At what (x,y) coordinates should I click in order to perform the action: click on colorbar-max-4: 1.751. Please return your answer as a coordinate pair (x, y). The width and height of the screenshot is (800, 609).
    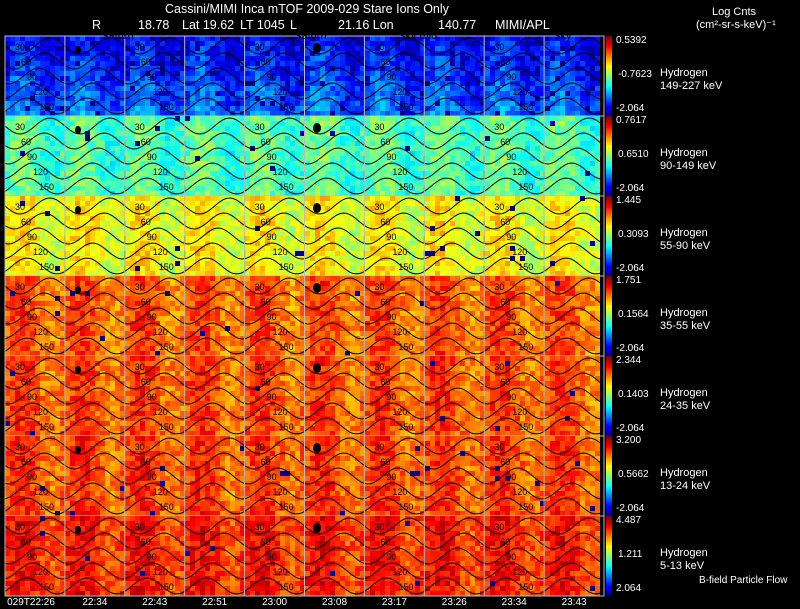
    Looking at the image, I should click on (628, 280).